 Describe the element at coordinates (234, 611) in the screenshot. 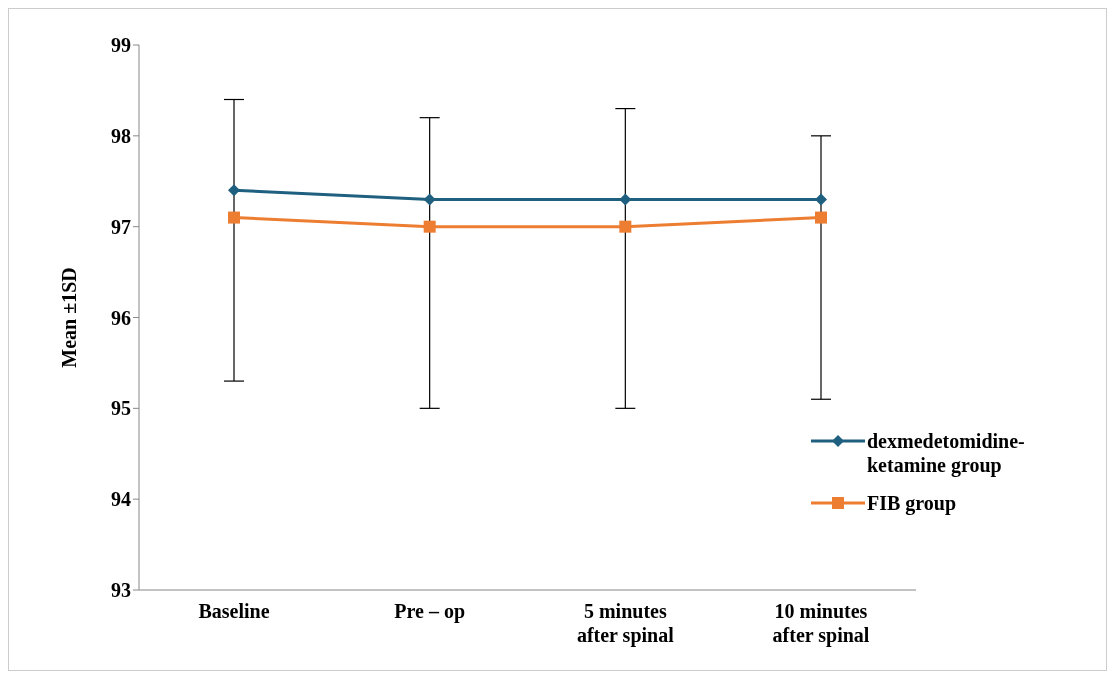

I see `x-tick-label: Baseline` at that location.